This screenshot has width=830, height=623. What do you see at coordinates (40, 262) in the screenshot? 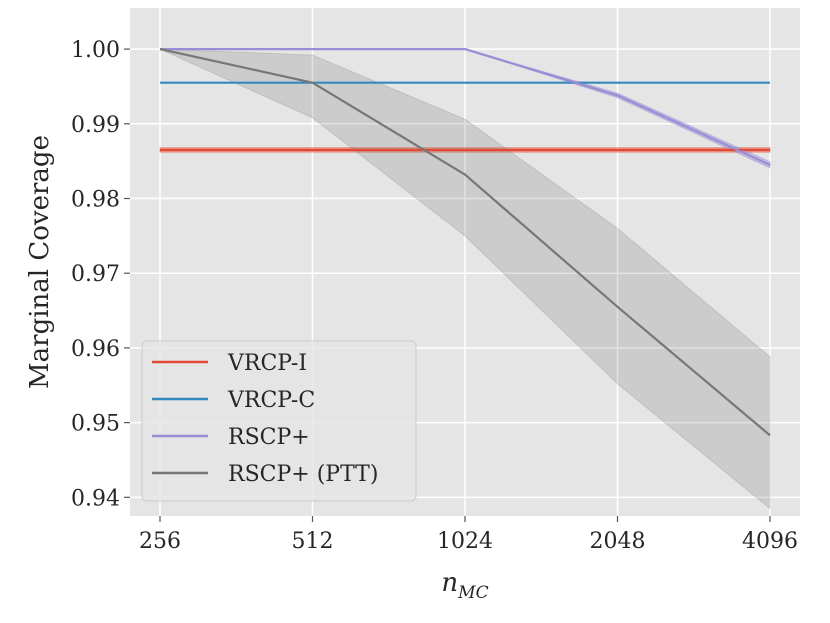
I see `y-axis-label: Marginal Coverage` at bounding box center [40, 262].